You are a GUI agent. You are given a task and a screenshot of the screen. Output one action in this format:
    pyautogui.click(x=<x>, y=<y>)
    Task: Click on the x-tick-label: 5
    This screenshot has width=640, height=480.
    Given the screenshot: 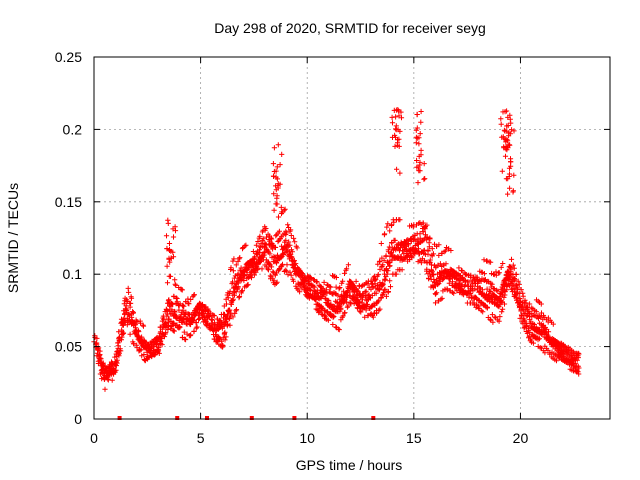 What is the action you would take?
    pyautogui.click(x=201, y=438)
    